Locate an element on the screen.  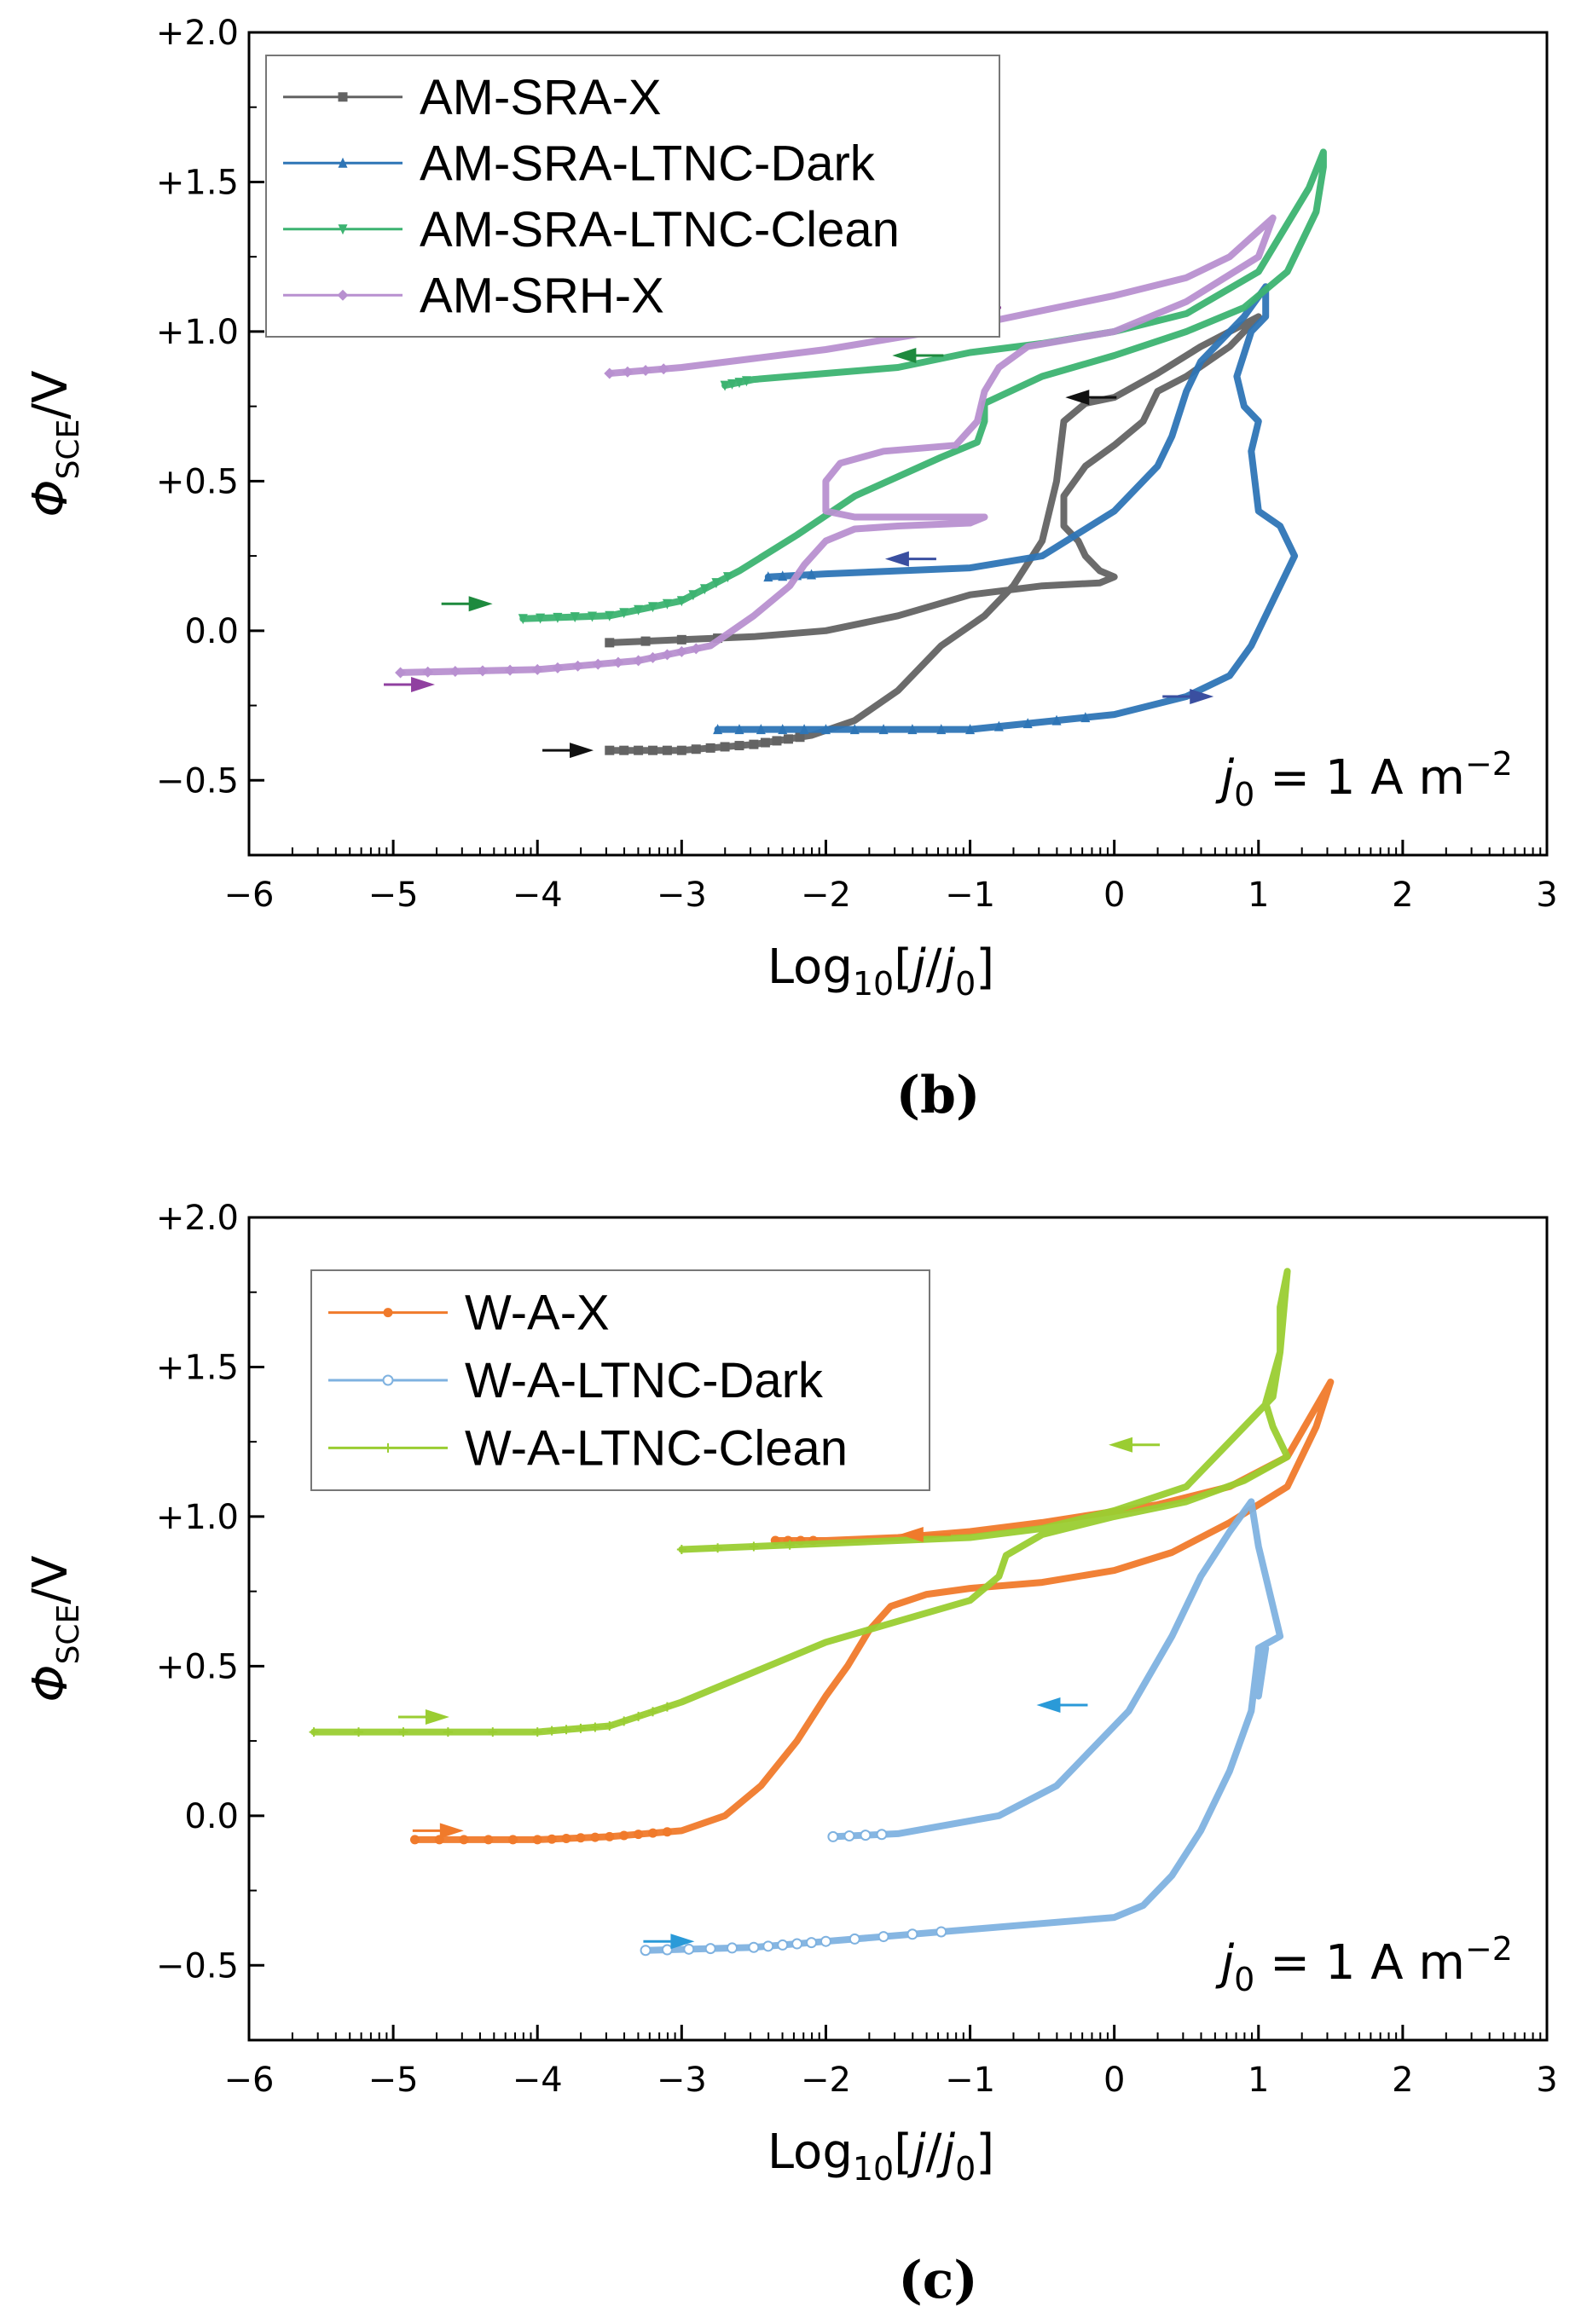
y-tick-label: −0.5 is located at coordinates (197, 781).